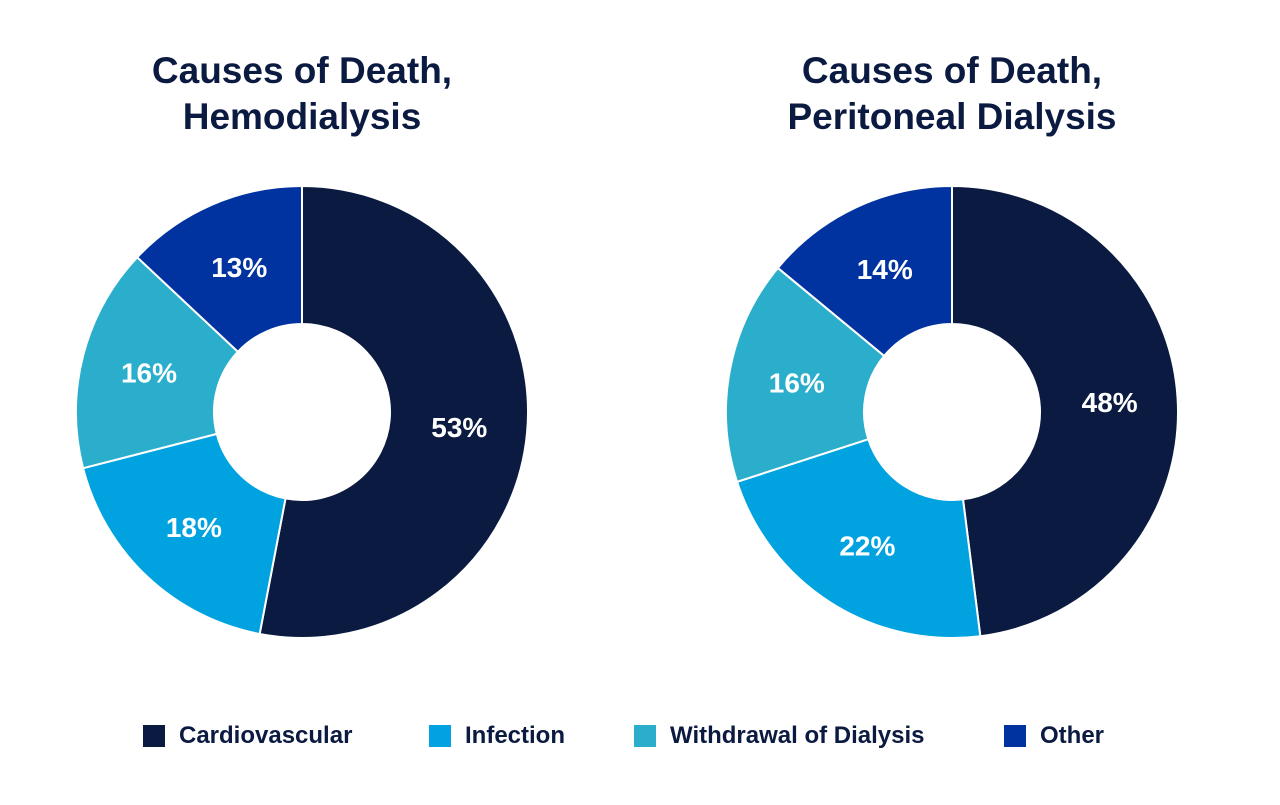 The image size is (1280, 805). What do you see at coordinates (239, 267) in the screenshot?
I see `data-label: 13%` at bounding box center [239, 267].